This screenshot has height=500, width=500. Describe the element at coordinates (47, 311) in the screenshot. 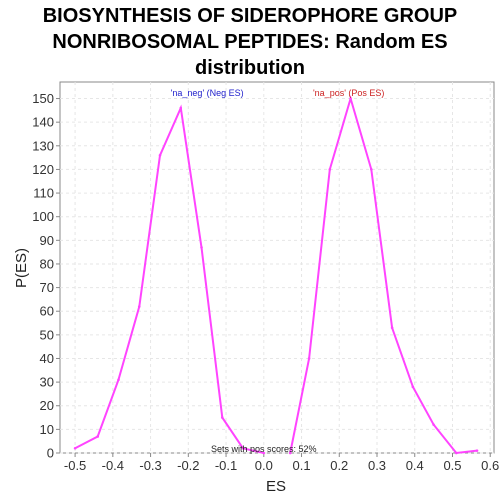

I see `y-tick-label: 60` at that location.